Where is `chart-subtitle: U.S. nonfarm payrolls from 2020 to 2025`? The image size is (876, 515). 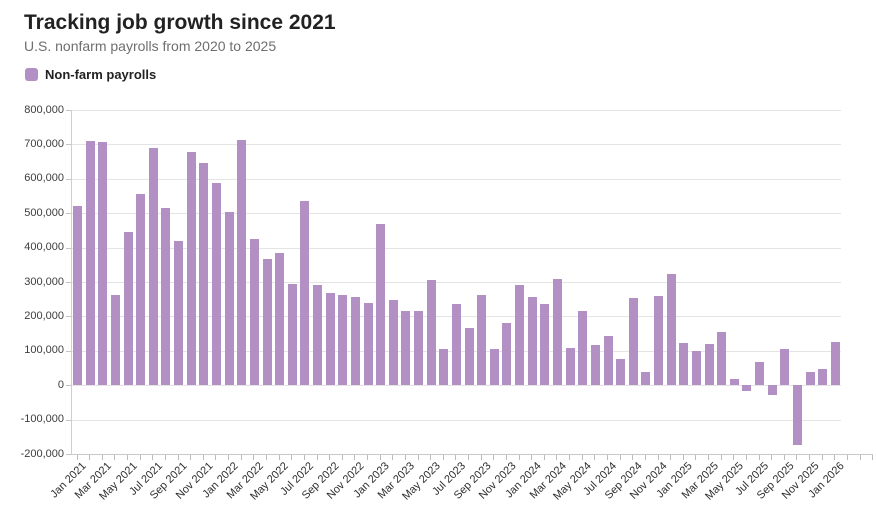
chart-subtitle: U.S. nonfarm payrolls from 2020 to 2025 is located at coordinates (150, 46).